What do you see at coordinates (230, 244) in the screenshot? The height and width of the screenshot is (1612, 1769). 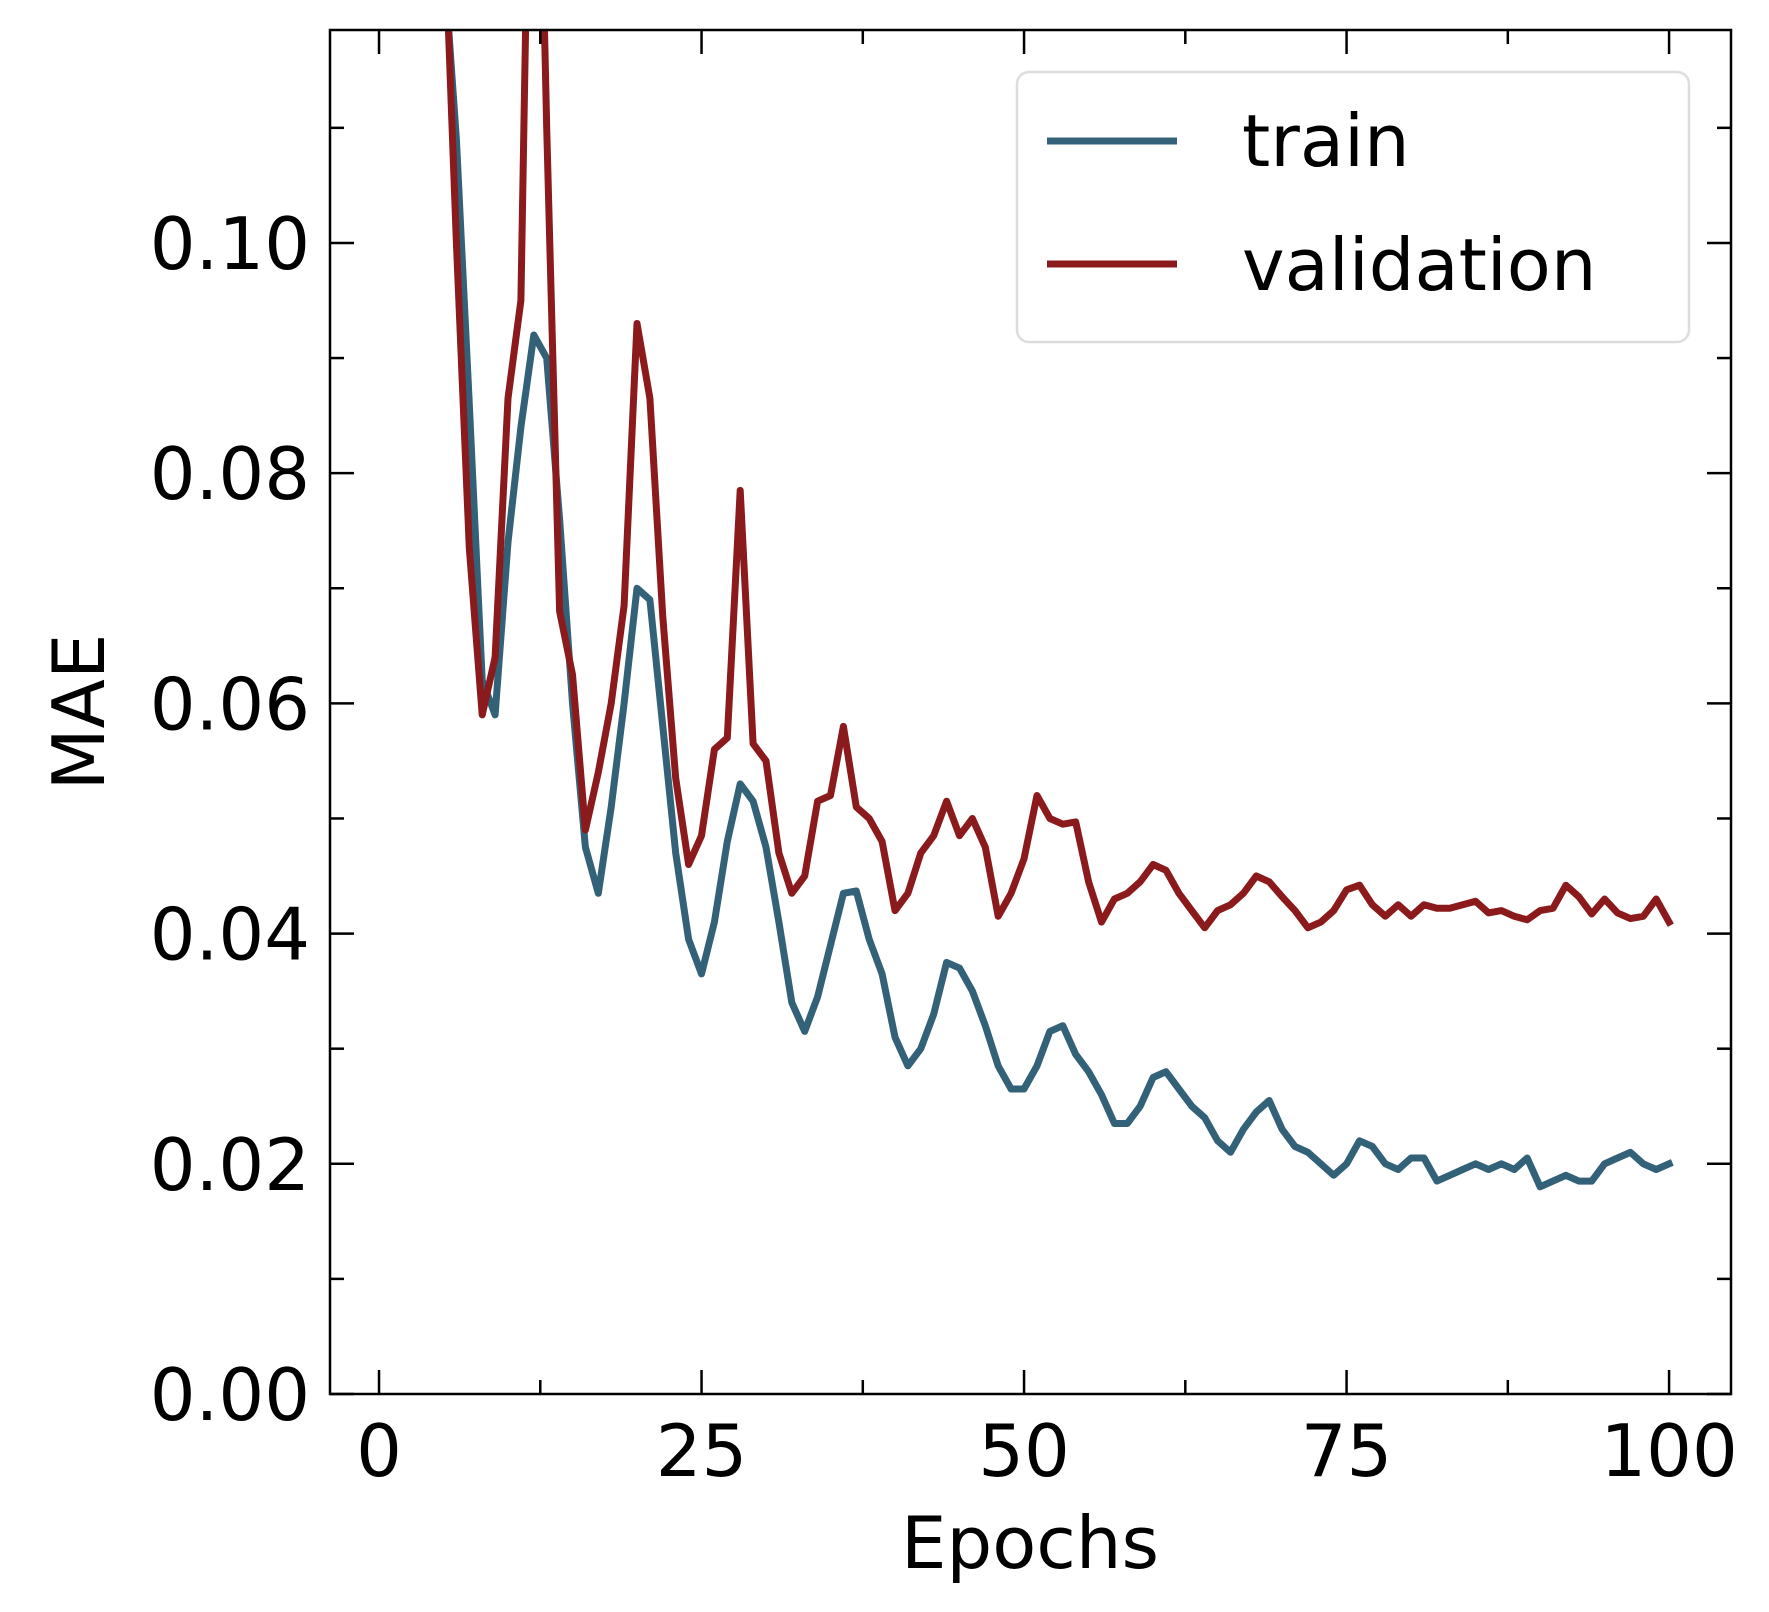 I see `y-tick-label: 0.10` at bounding box center [230, 244].